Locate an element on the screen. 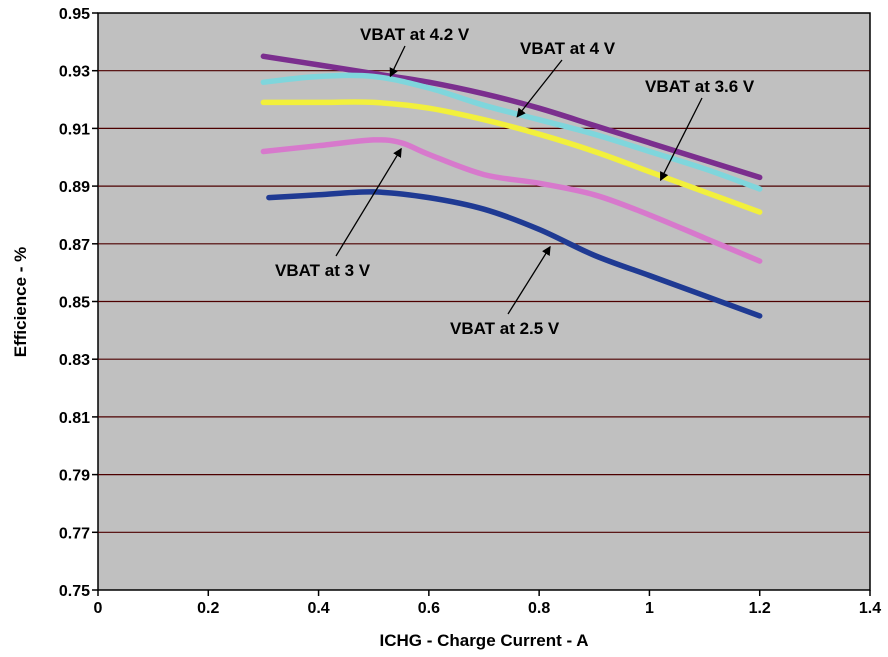 This screenshot has width=888, height=657. y-tick-label: 0.85 is located at coordinates (74, 303).